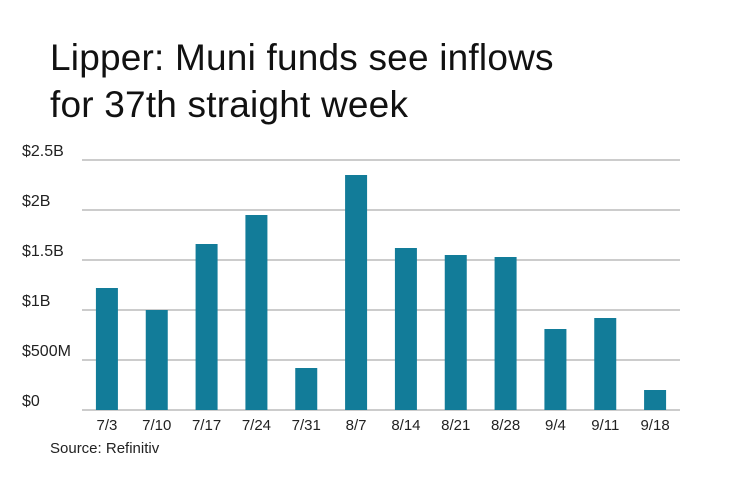 The width and height of the screenshot is (740, 482). What do you see at coordinates (156, 425) in the screenshot?
I see `x-tick-label: 7/10` at bounding box center [156, 425].